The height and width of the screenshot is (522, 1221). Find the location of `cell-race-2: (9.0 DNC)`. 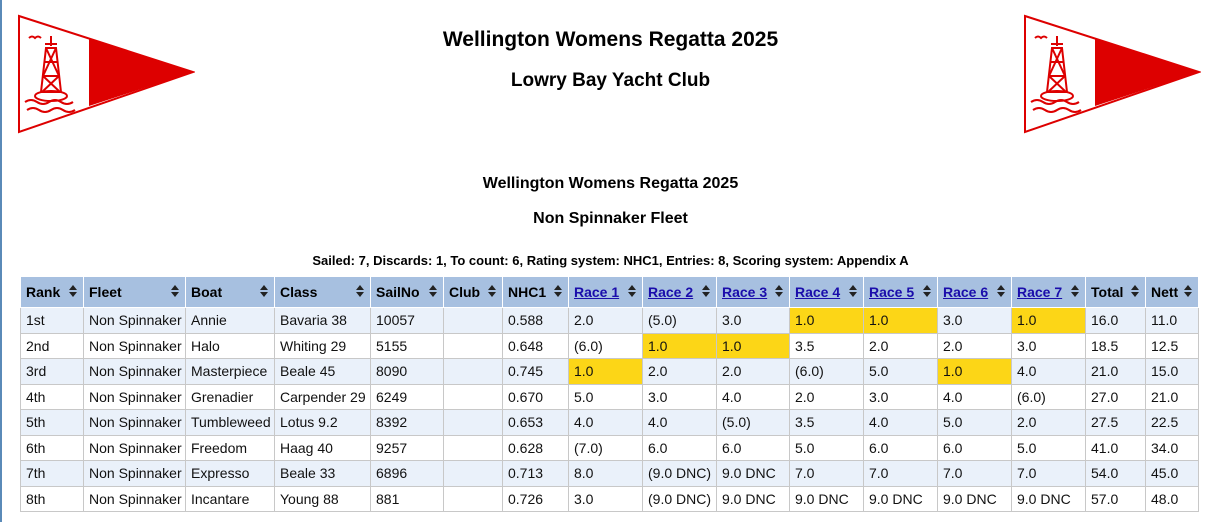

cell-race-2: (9.0 DNC) is located at coordinates (679, 473).